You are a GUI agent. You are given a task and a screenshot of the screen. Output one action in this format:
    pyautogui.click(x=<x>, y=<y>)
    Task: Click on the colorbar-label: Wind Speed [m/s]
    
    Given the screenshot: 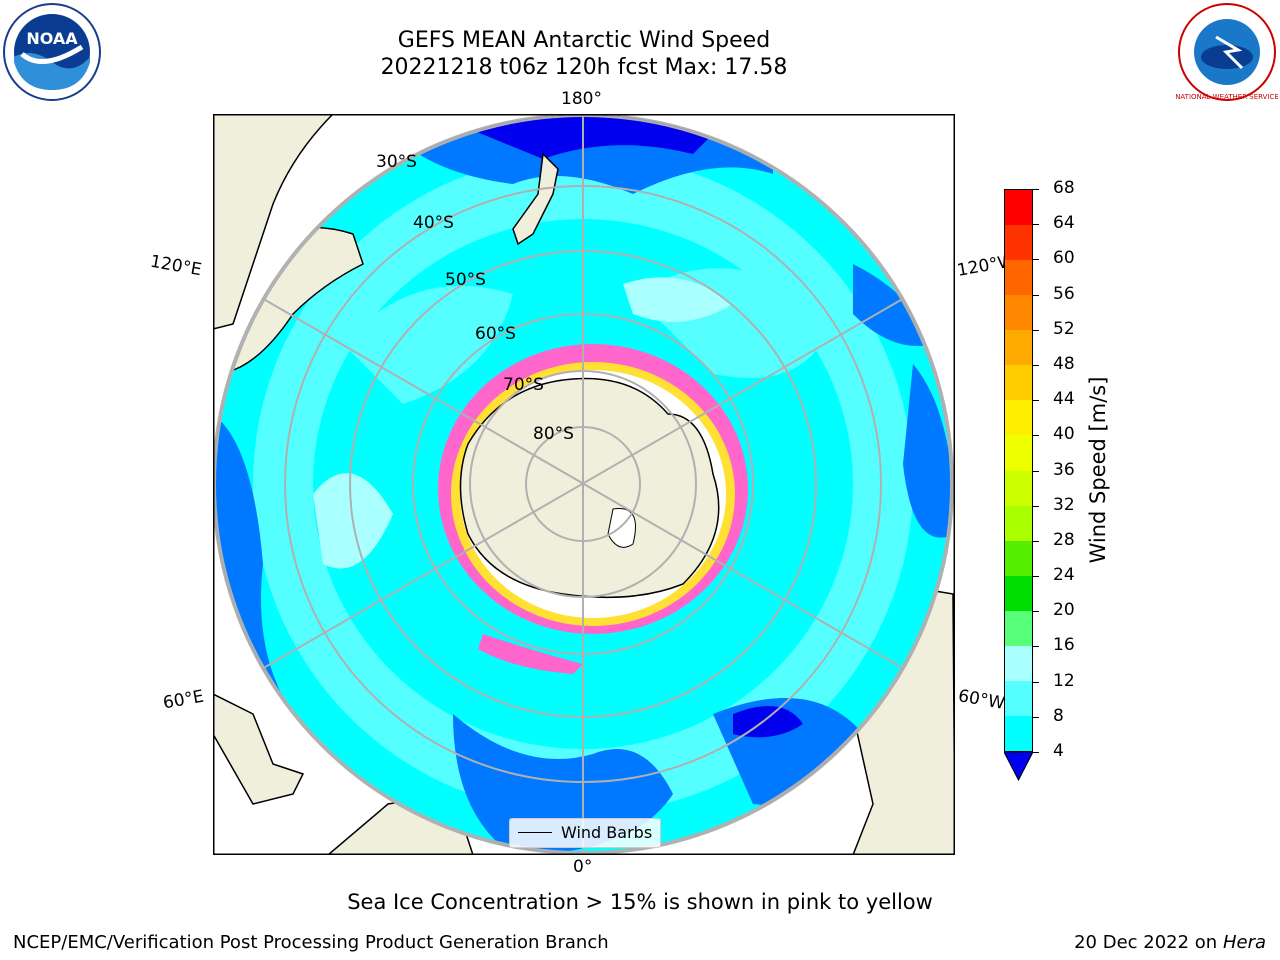 What is the action you would take?
    pyautogui.click(x=1098, y=470)
    